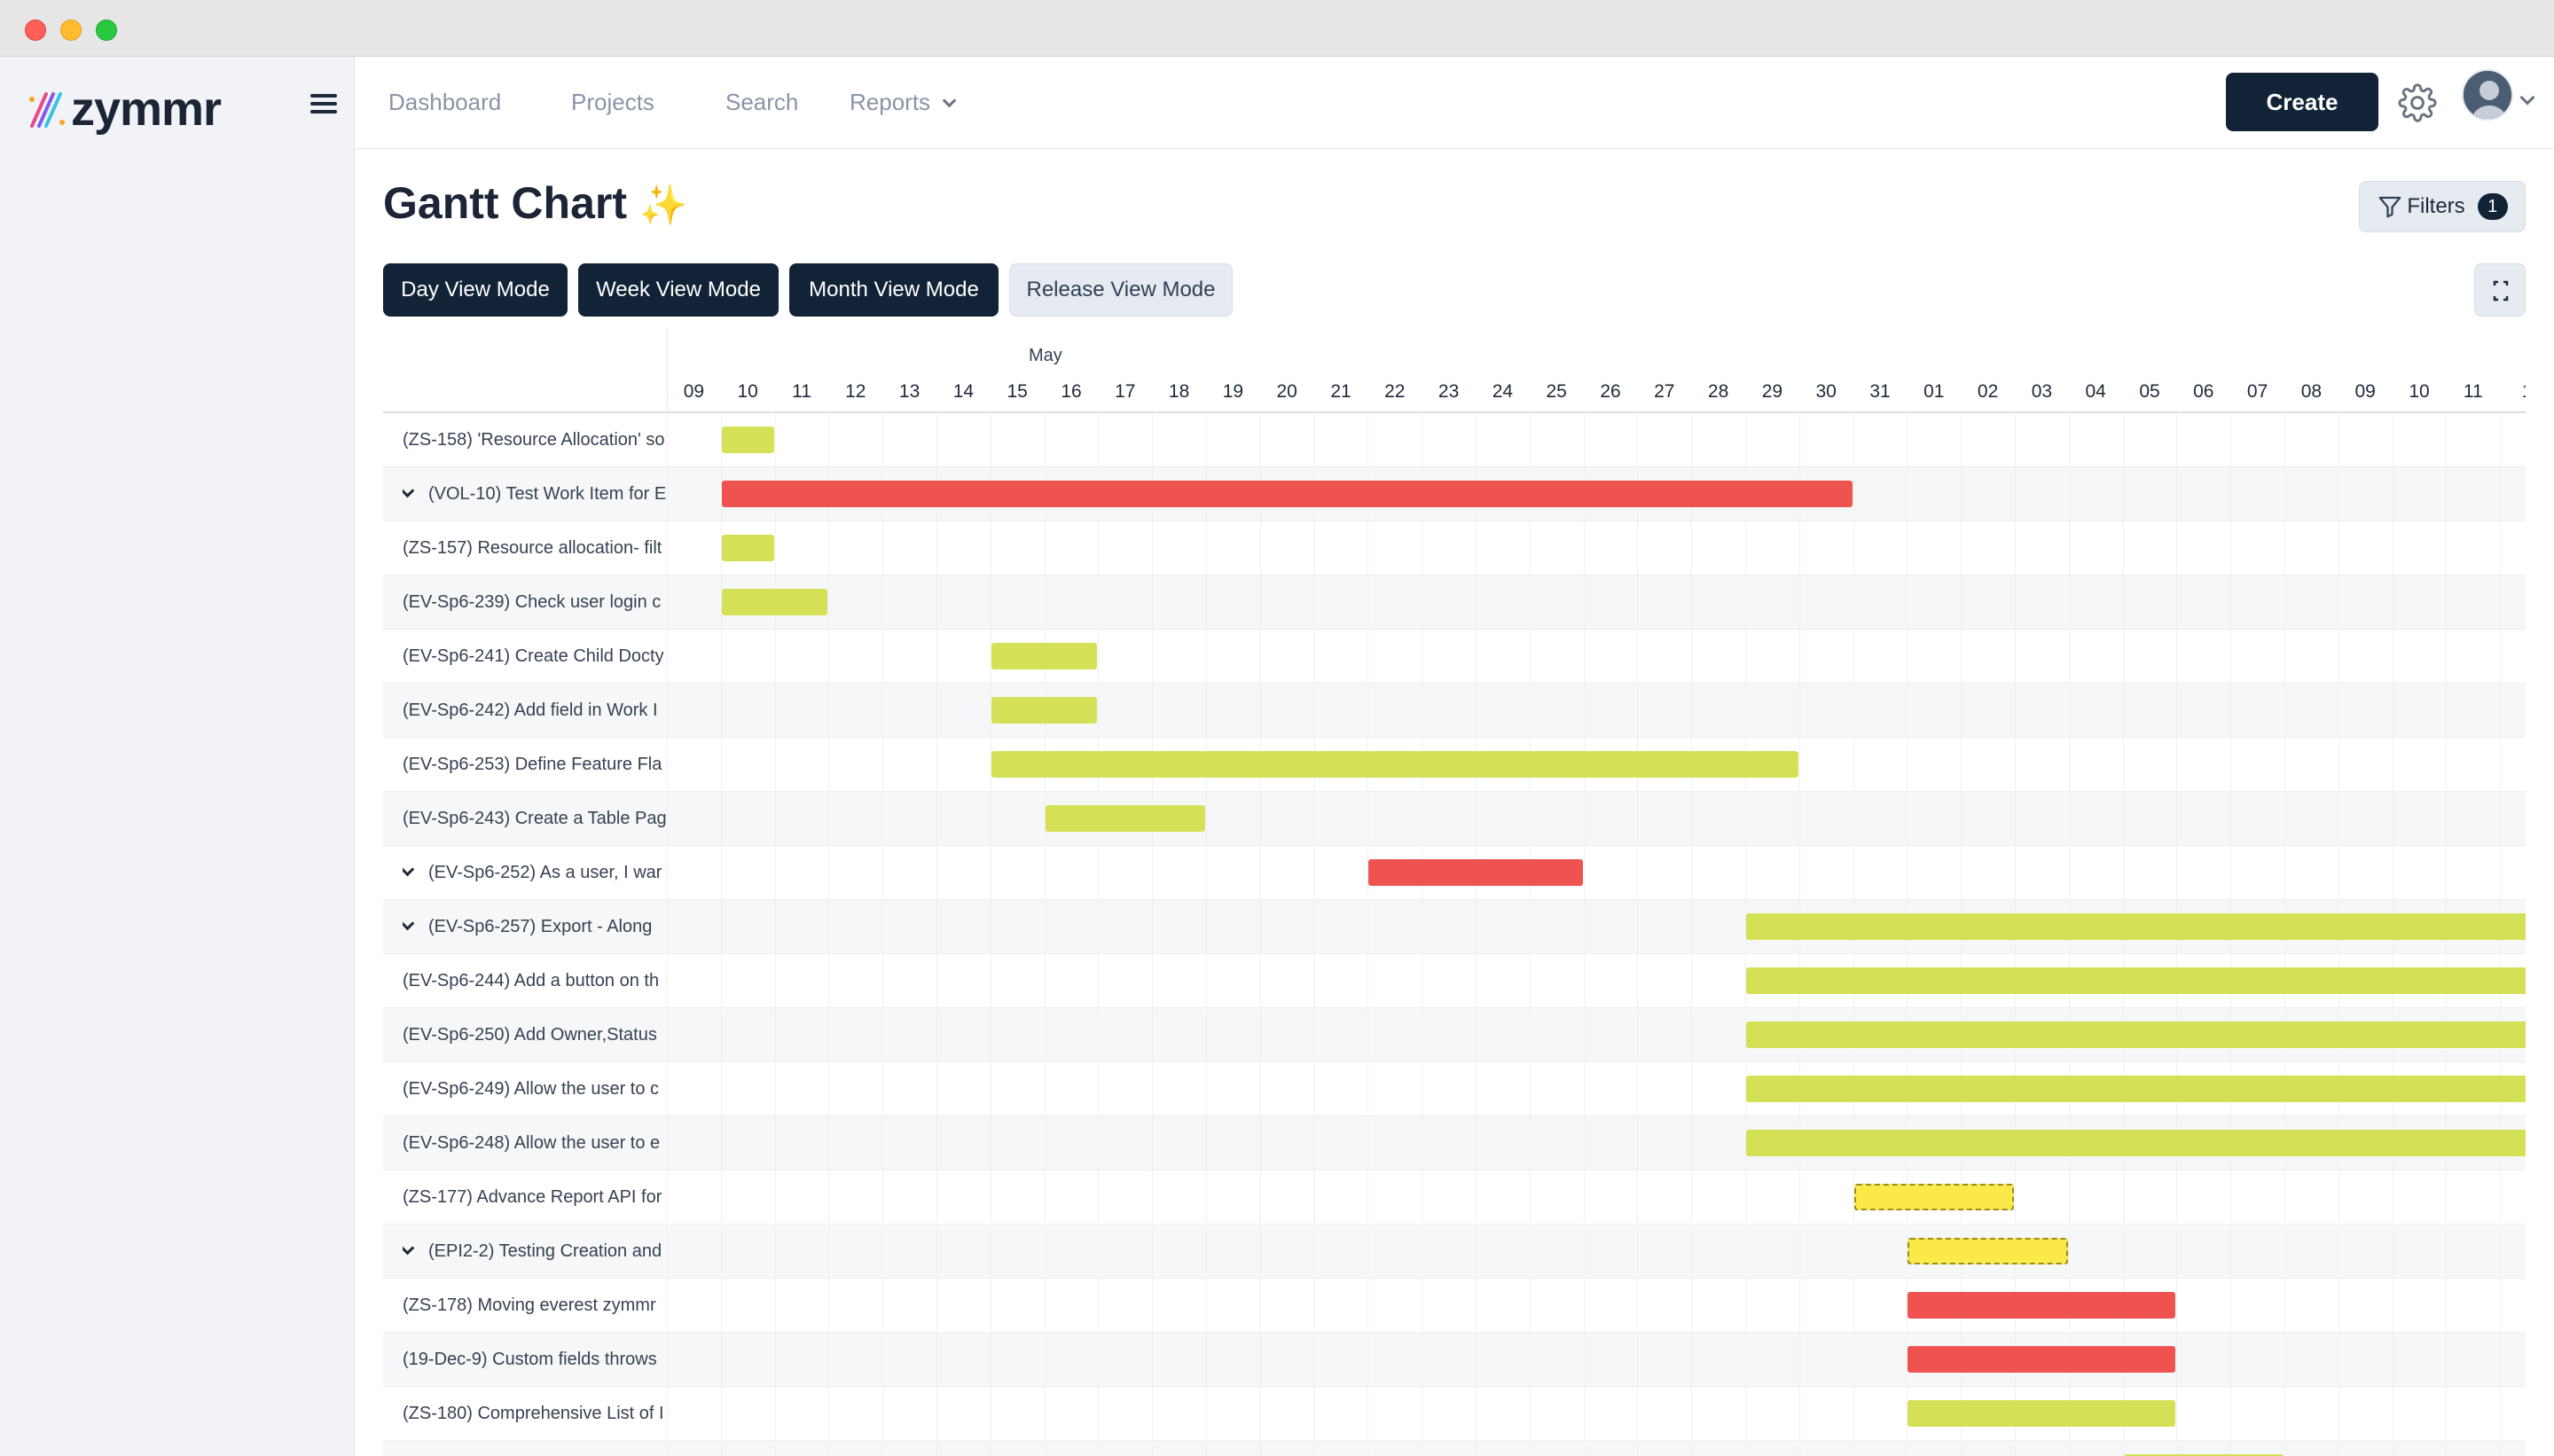 The width and height of the screenshot is (2554, 1456). Describe the element at coordinates (2389, 207) in the screenshot. I see `filter-icon` at that location.